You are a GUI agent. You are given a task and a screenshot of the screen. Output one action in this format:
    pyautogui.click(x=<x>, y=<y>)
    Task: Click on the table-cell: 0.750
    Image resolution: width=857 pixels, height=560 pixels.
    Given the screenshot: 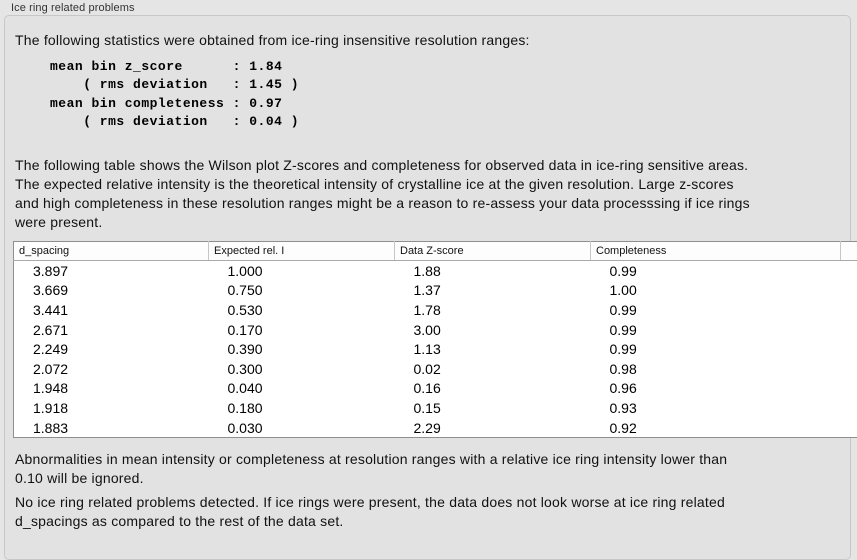 What is the action you would take?
    pyautogui.click(x=302, y=291)
    